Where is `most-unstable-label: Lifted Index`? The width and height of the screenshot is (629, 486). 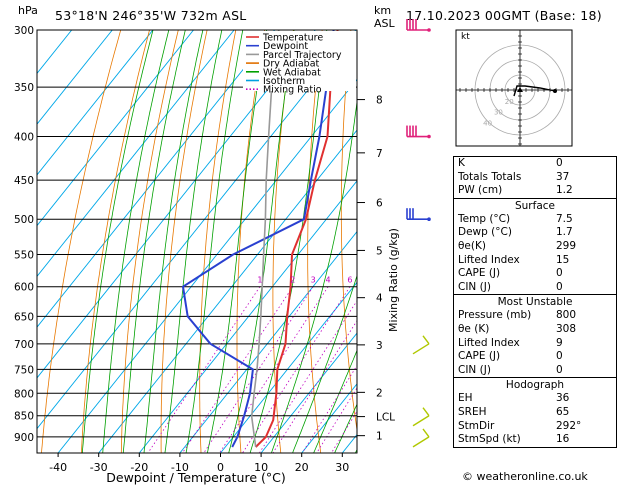 most-unstable-label: Lifted Index is located at coordinates (489, 342).